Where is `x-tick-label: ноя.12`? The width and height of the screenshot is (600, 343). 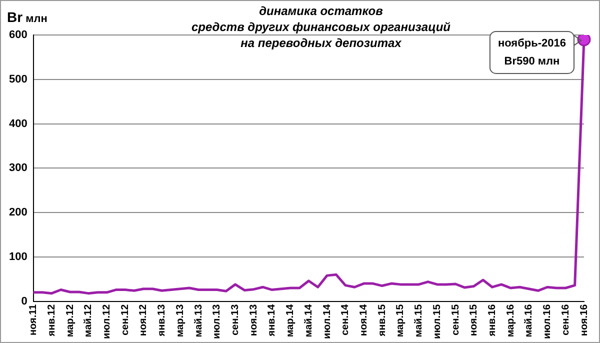 x-tick-label: ноя.12 is located at coordinates (144, 320).